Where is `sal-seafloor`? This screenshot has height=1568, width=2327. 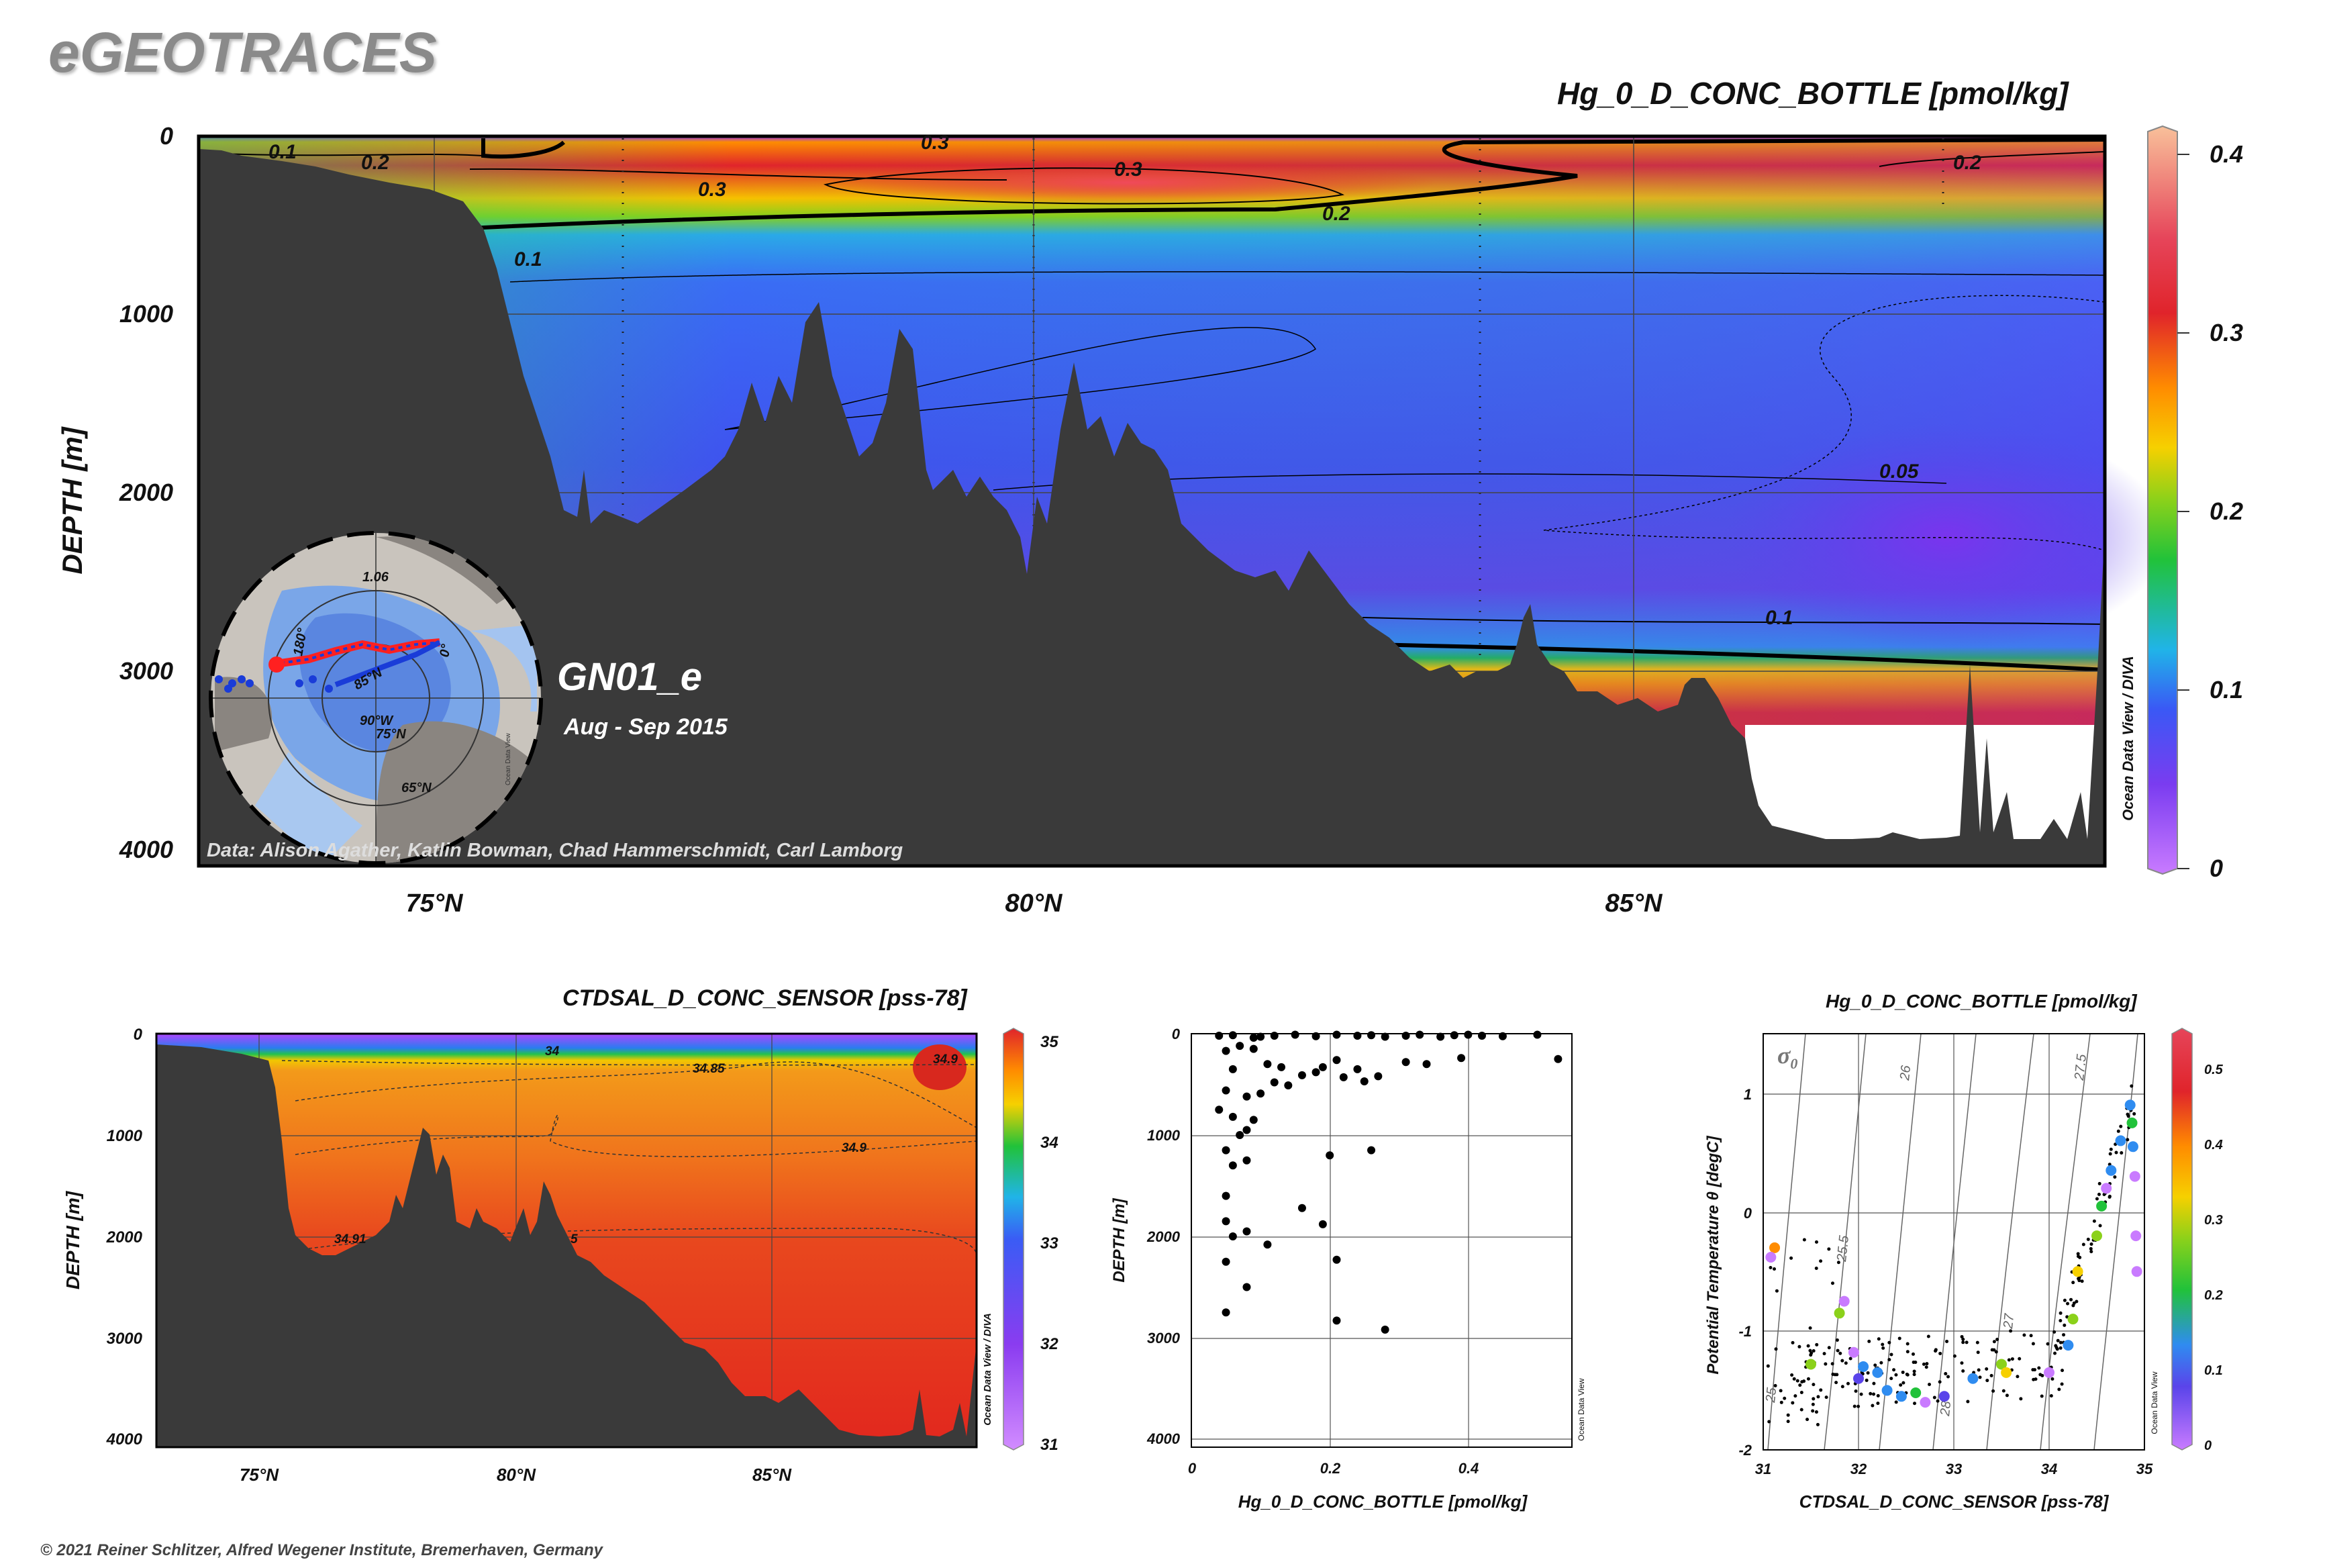
sal-seafloor is located at coordinates (566, 1246).